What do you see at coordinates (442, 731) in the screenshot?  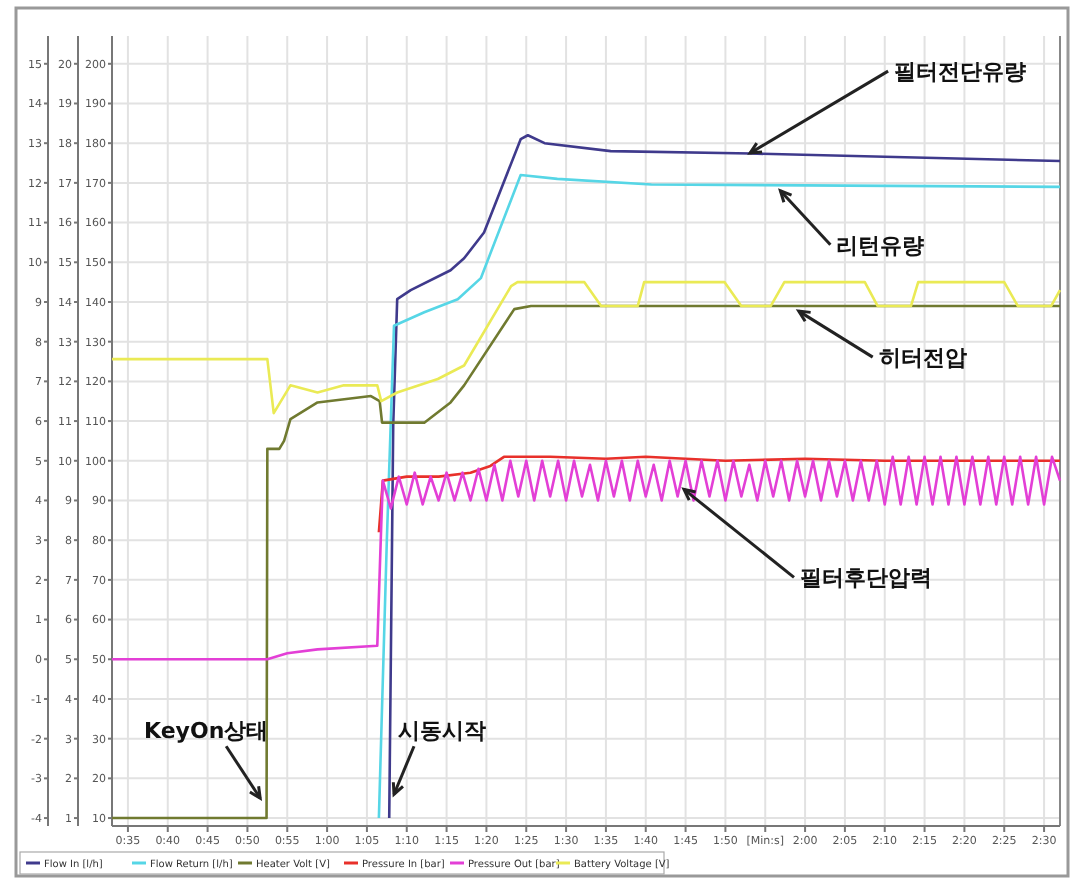 I see `annotation: 시동시작` at bounding box center [442, 731].